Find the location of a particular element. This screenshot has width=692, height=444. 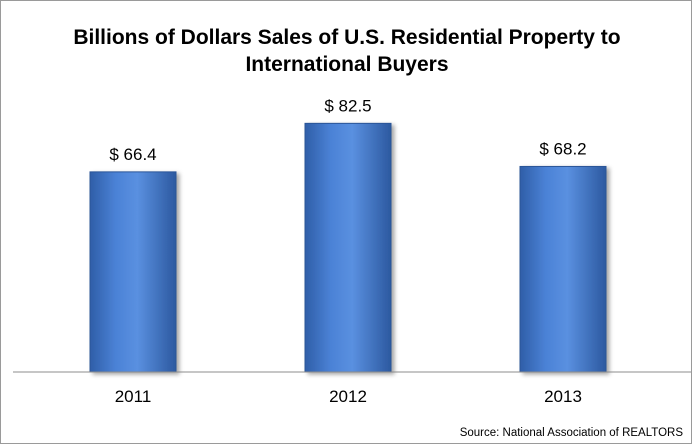

x-tick-label-2013: 2013 is located at coordinates (563, 396).